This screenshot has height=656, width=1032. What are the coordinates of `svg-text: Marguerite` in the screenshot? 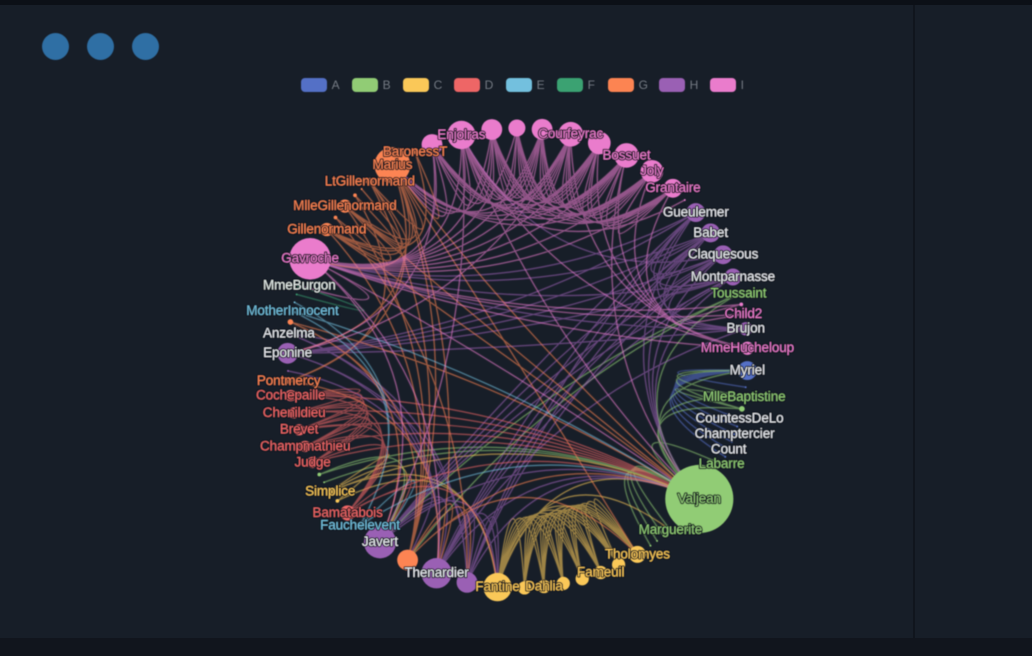 It's located at (671, 529).